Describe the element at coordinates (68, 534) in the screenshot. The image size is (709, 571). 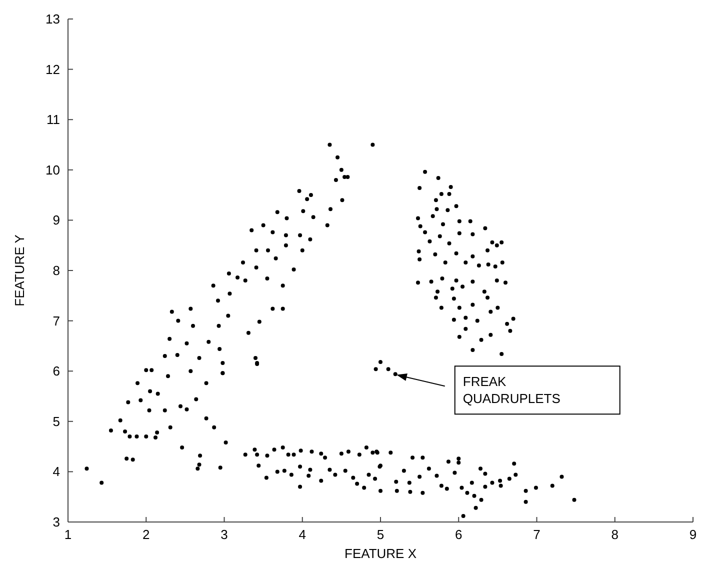
I see `x-tick-label: 1` at that location.